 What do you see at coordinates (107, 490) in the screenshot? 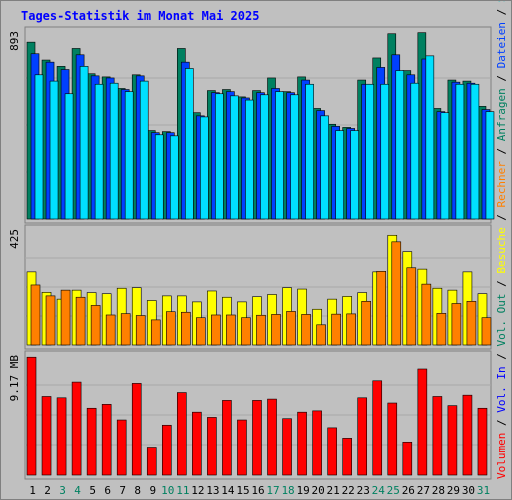
I see `x-tick-label-day-6: 6` at bounding box center [107, 490].